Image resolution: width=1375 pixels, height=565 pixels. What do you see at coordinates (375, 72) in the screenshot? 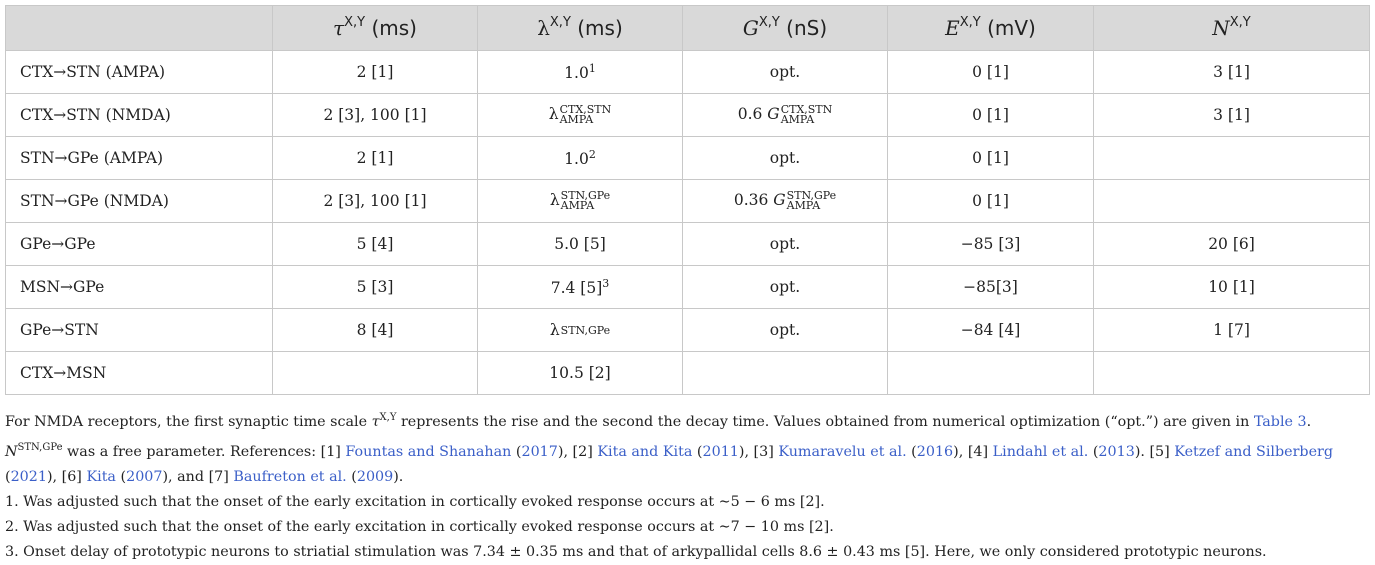
I see `cell-tau: 2 [1]` at bounding box center [375, 72].